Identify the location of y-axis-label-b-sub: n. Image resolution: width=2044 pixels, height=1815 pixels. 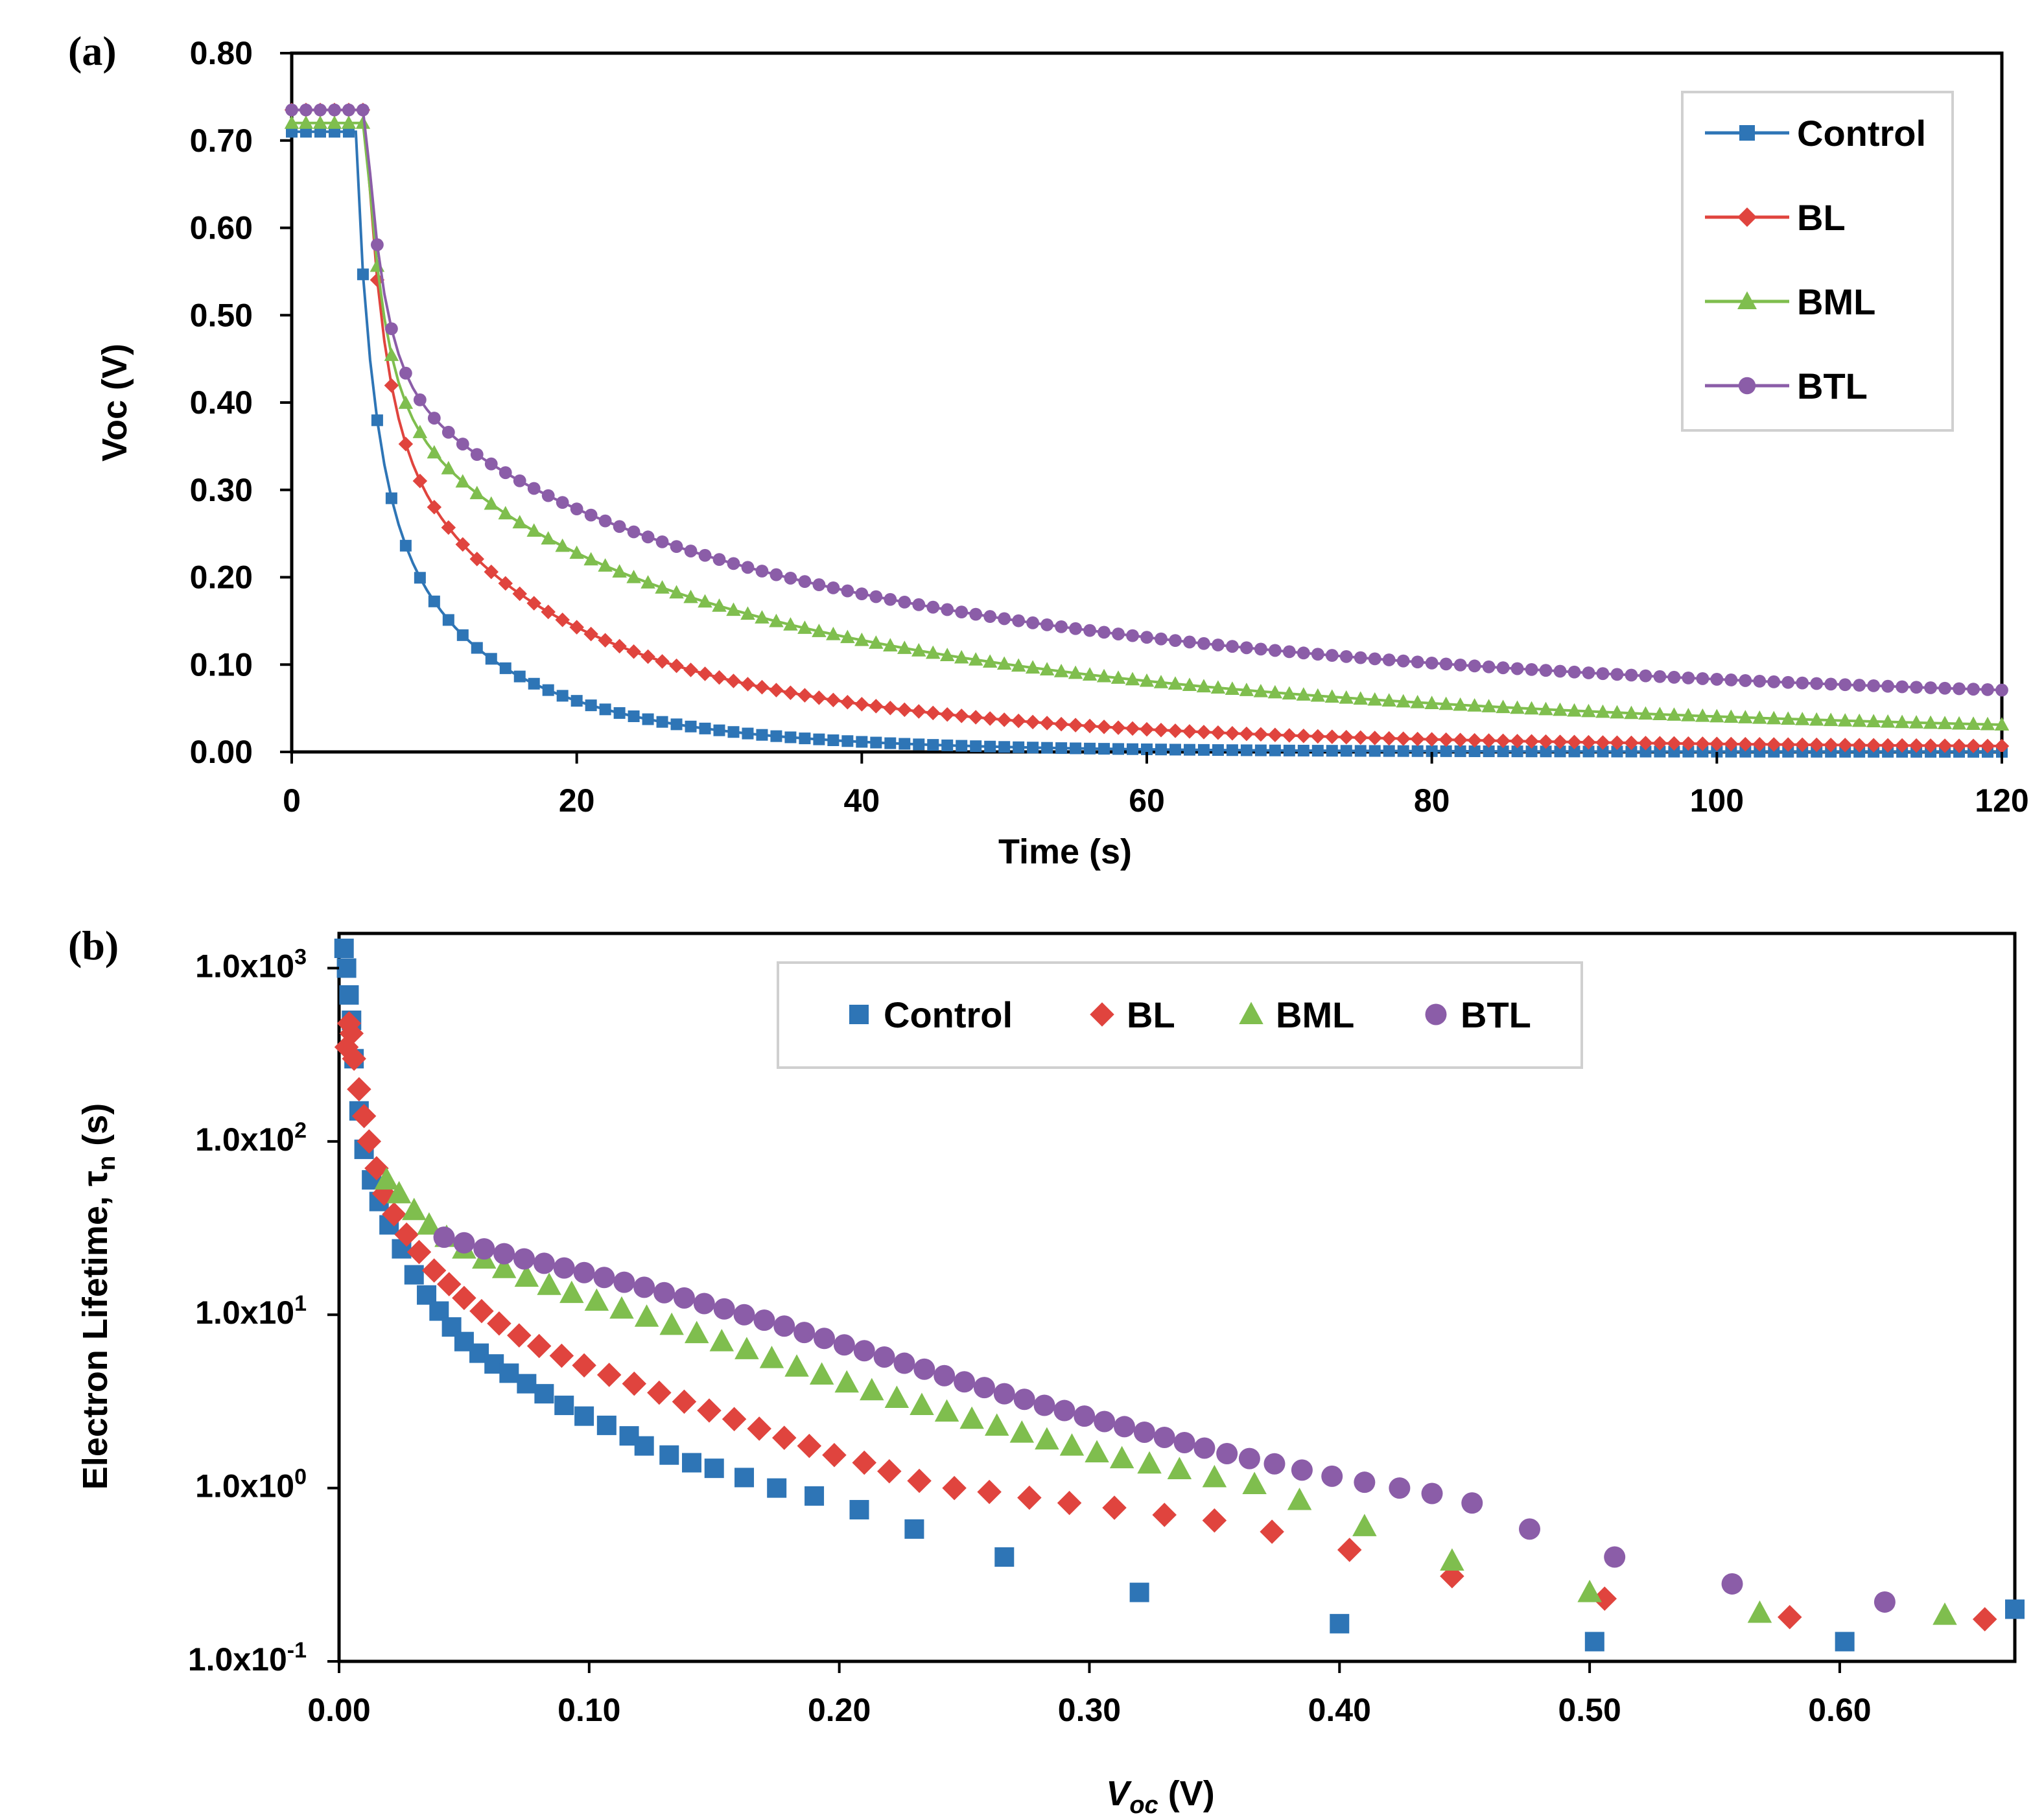
(107, 1164).